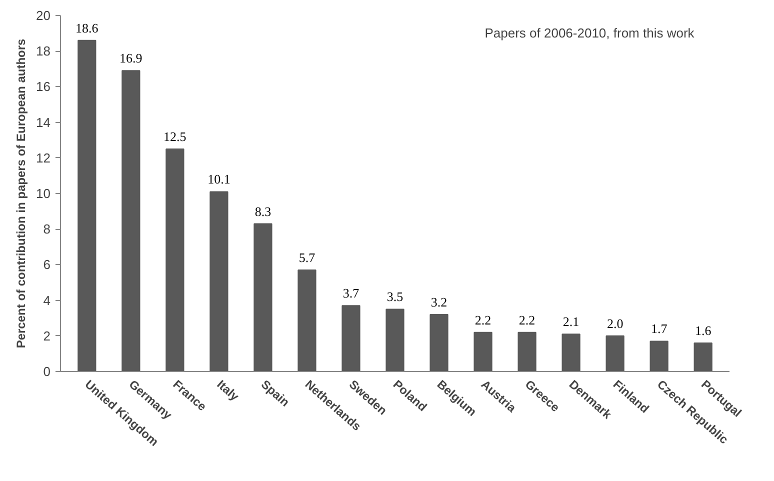 Image resolution: width=774 pixels, height=481 pixels. I want to click on y-tick-label: 20, so click(43, 15).